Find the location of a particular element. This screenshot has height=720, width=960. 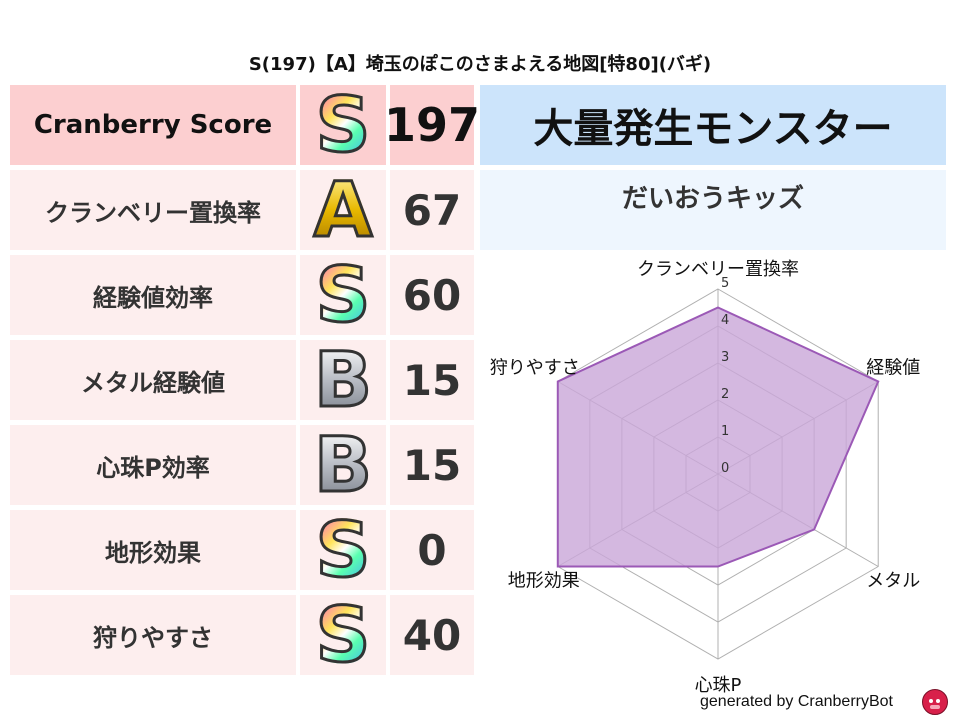

metric-score: 67 is located at coordinates (432, 210).